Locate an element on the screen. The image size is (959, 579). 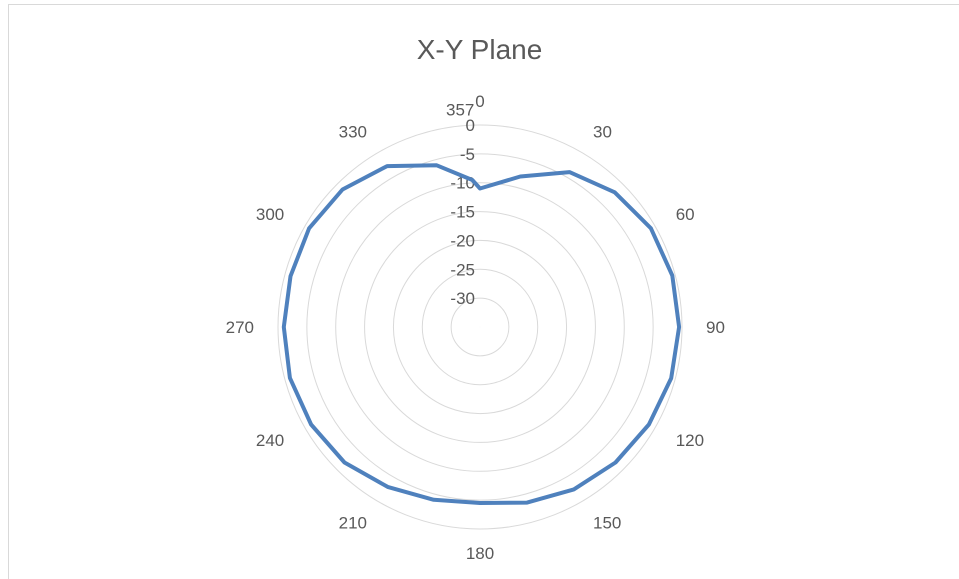
angle-tick-label: 0 is located at coordinates (479, 101).